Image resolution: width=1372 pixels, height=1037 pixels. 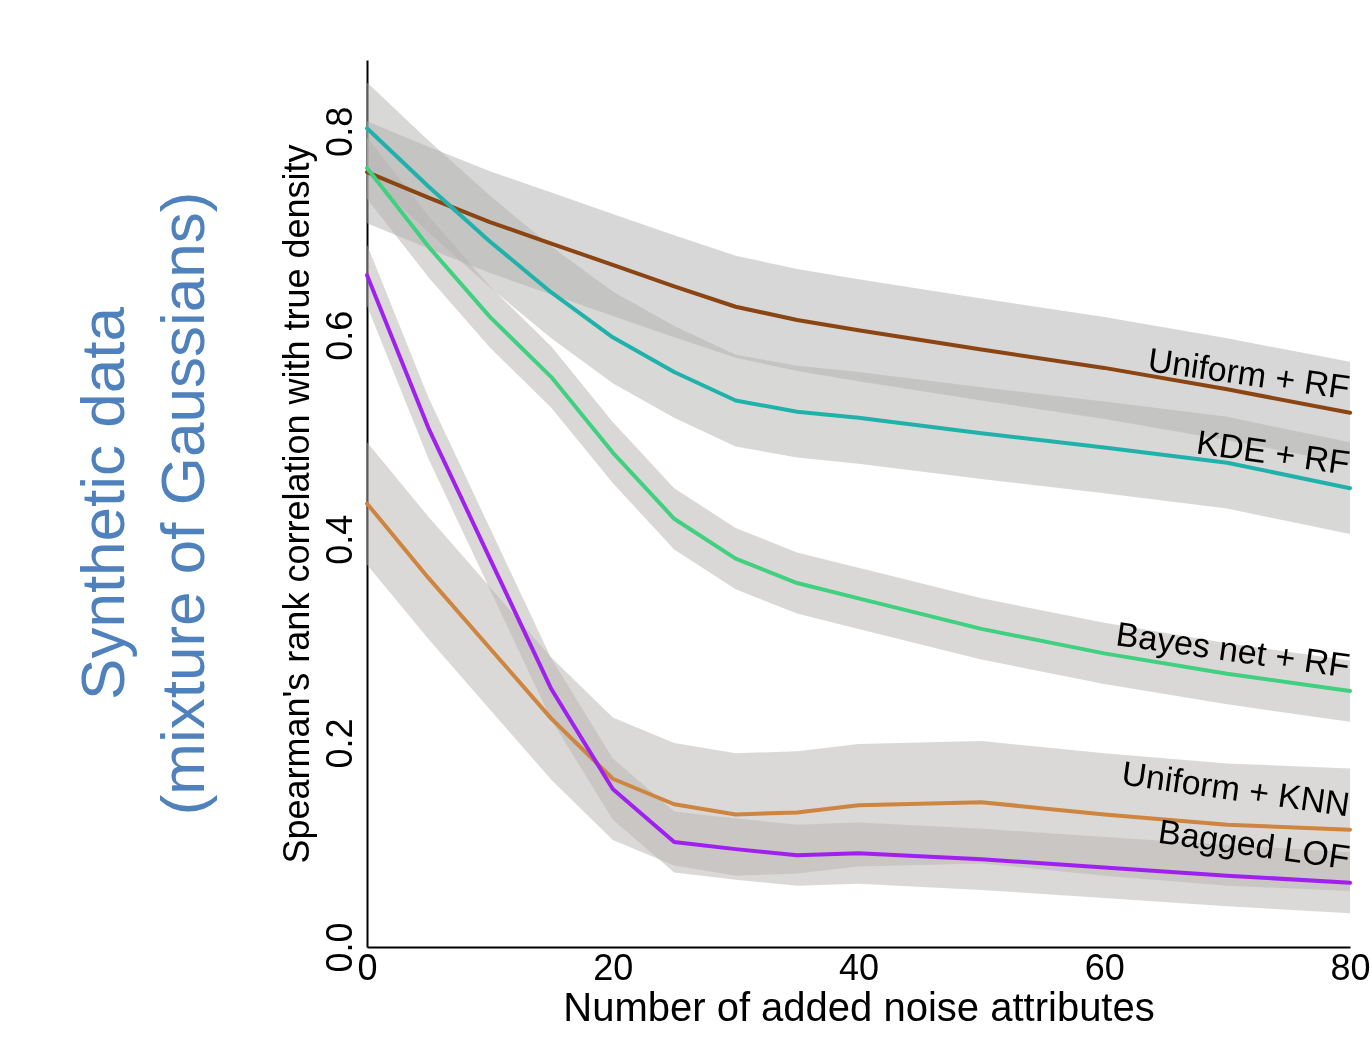 I want to click on y-tick-label: 0.6, so click(x=339, y=335).